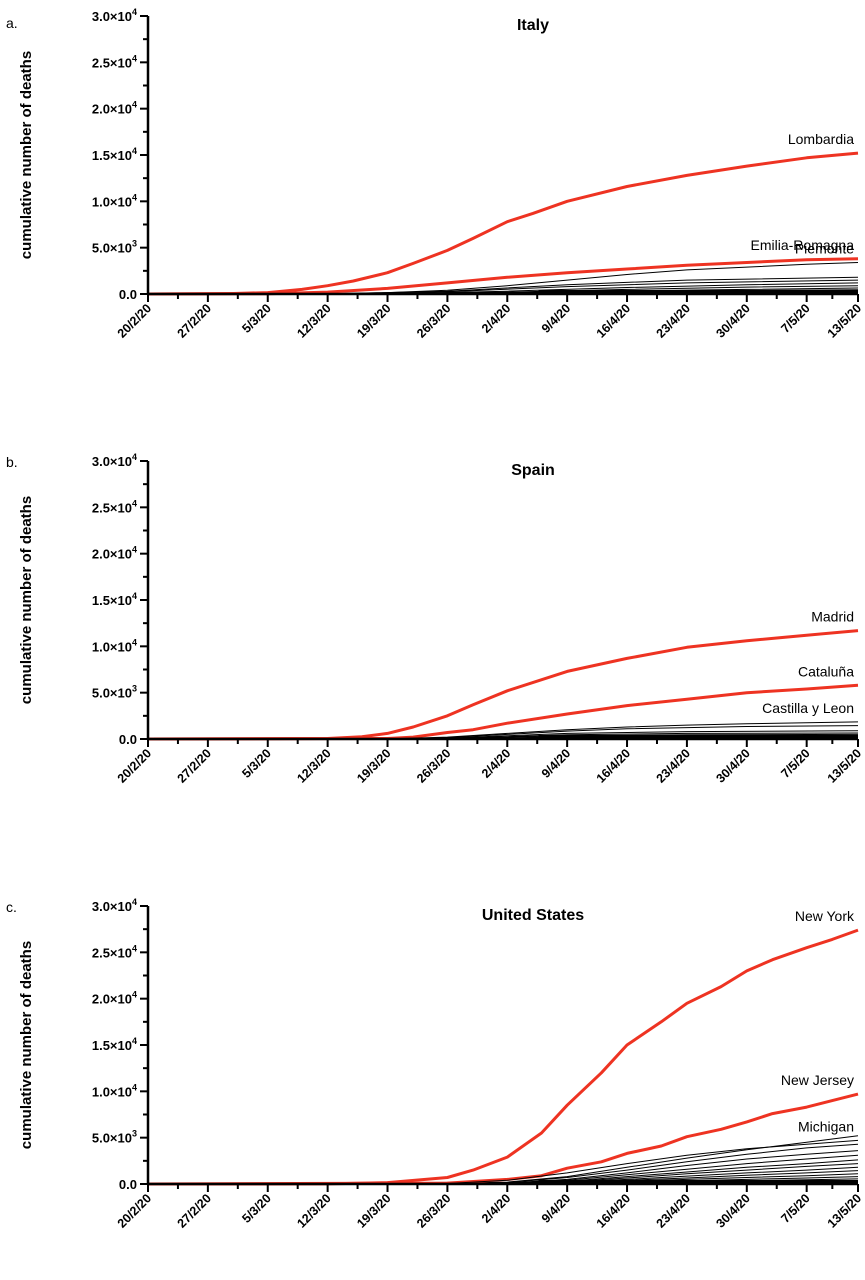  I want to click on y-tick-label: 2.5×10⁴, so click(114, 951).